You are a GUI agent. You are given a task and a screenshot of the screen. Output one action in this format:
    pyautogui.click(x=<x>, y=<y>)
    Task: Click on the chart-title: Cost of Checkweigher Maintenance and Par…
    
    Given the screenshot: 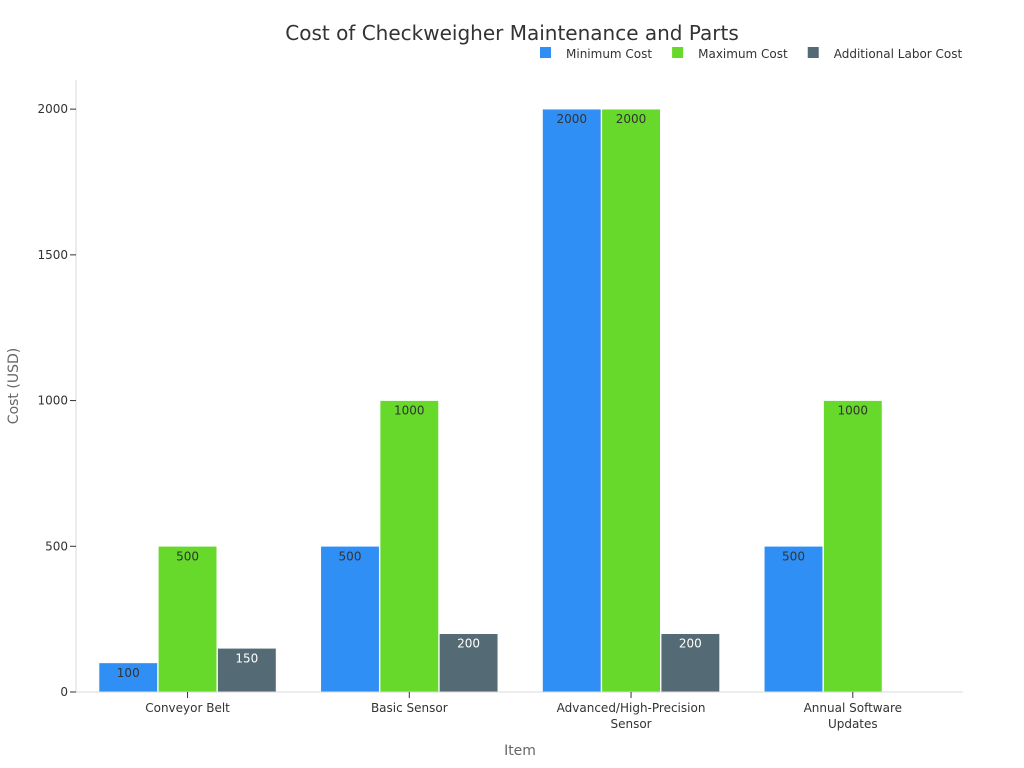 What is the action you would take?
    pyautogui.click(x=512, y=33)
    